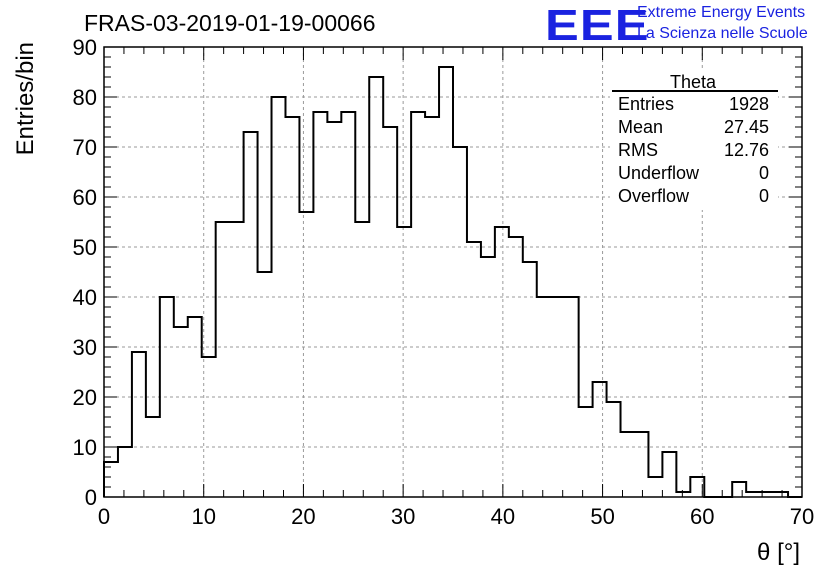 The height and width of the screenshot is (572, 836). I want to click on stats-row-value: 27.45, so click(746, 127).